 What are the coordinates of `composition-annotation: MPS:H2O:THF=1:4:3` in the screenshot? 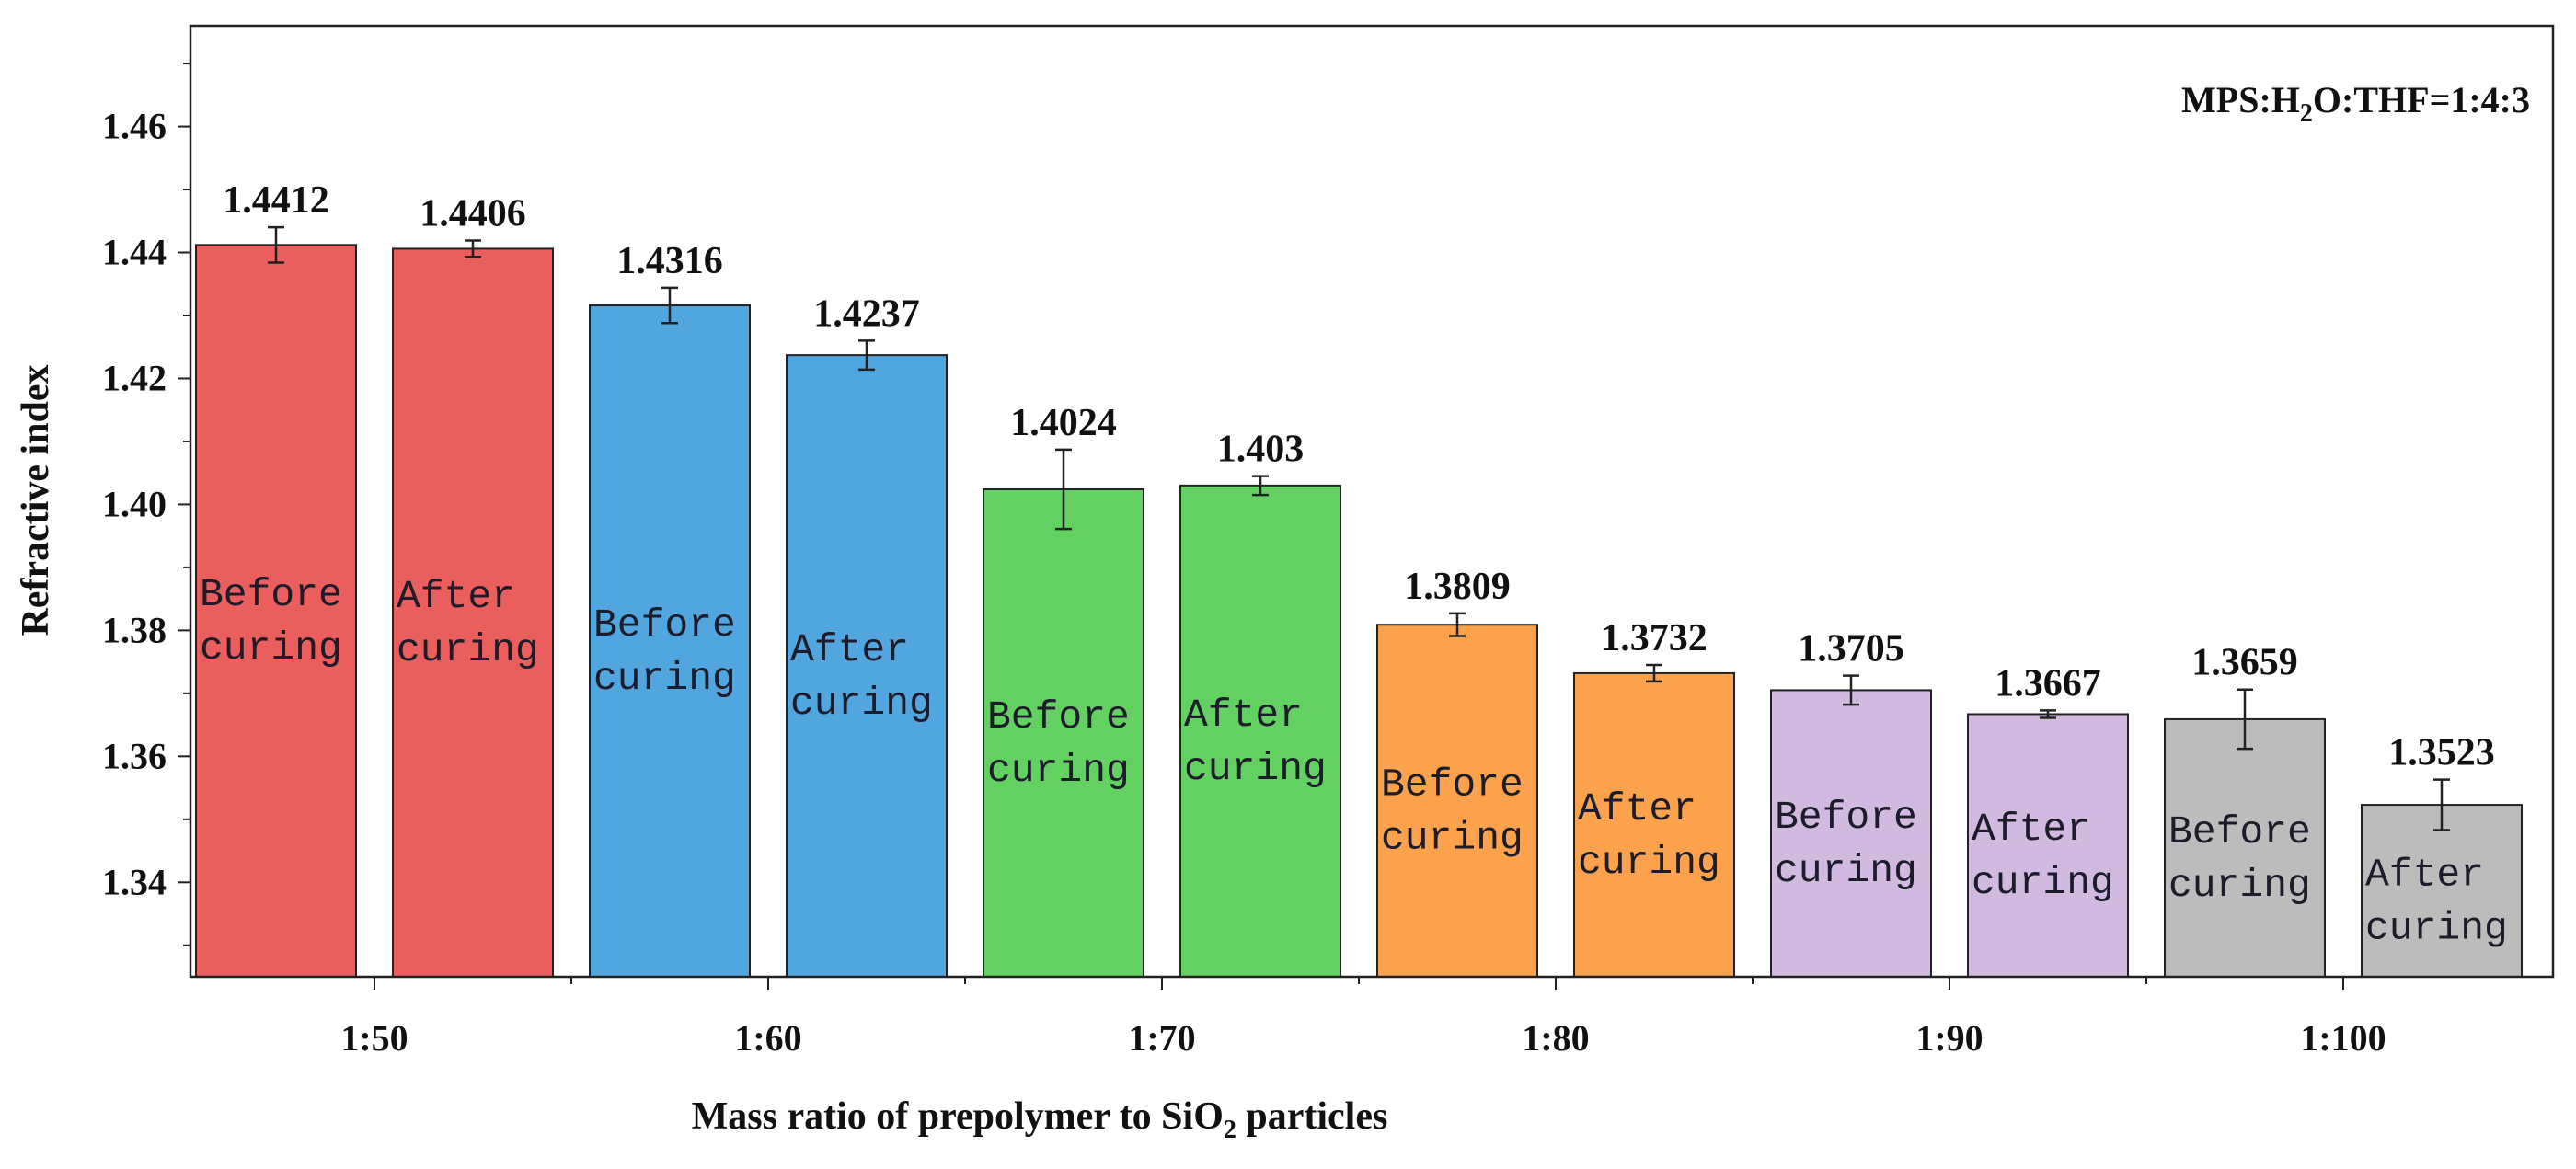 It's located at (2355, 103).